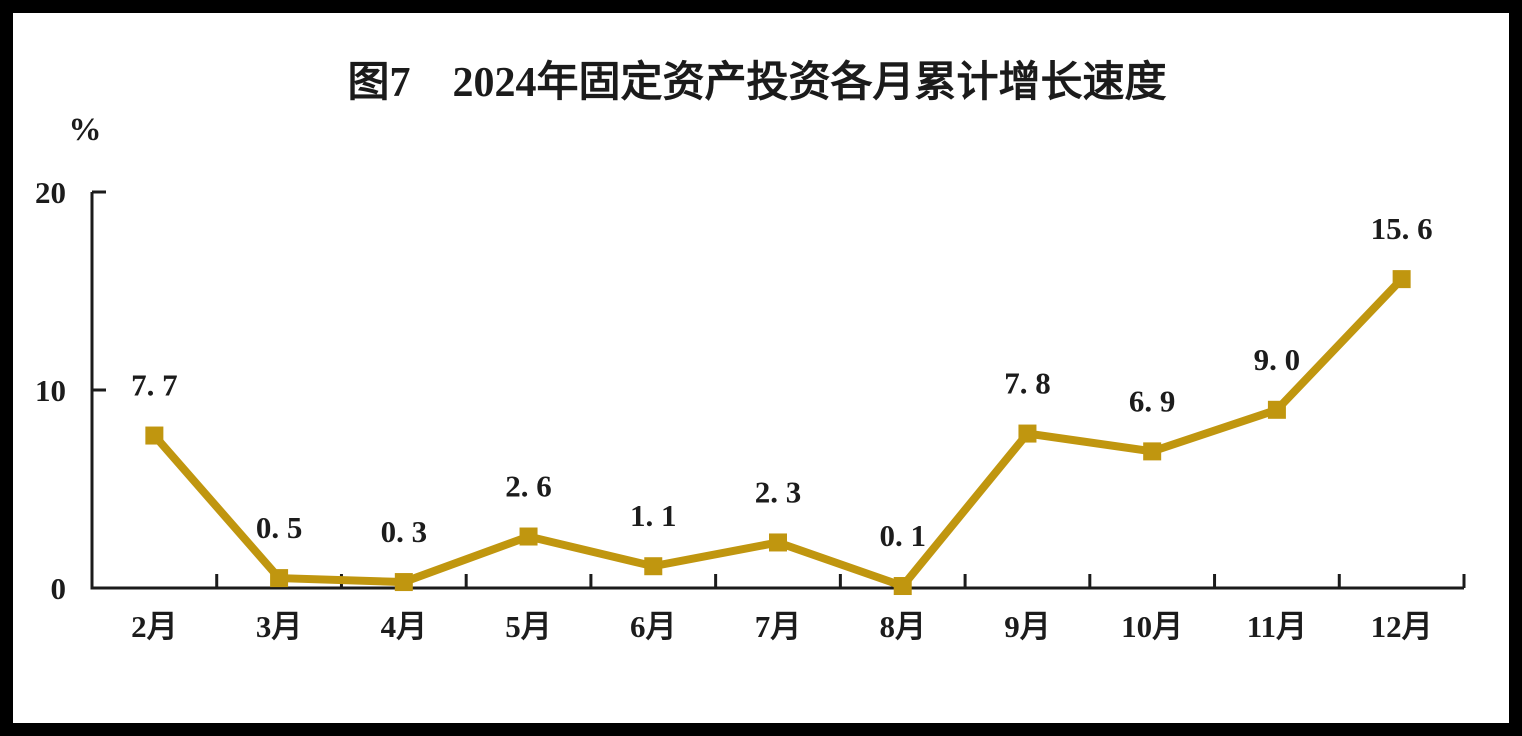 This screenshot has height=736, width=1522. What do you see at coordinates (653, 515) in the screenshot?
I see `data-point-label-6月: 1. 1` at bounding box center [653, 515].